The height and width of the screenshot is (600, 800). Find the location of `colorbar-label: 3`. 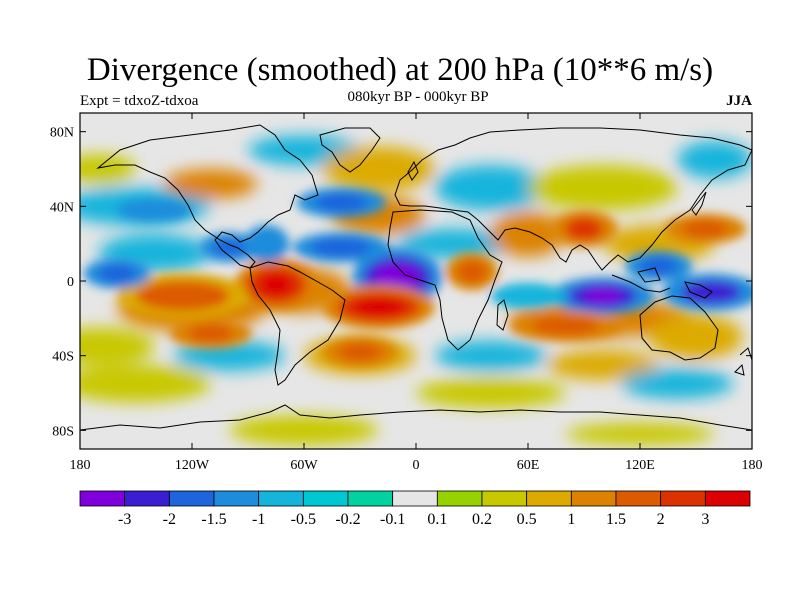

colorbar-label: 3 is located at coordinates (705, 519).